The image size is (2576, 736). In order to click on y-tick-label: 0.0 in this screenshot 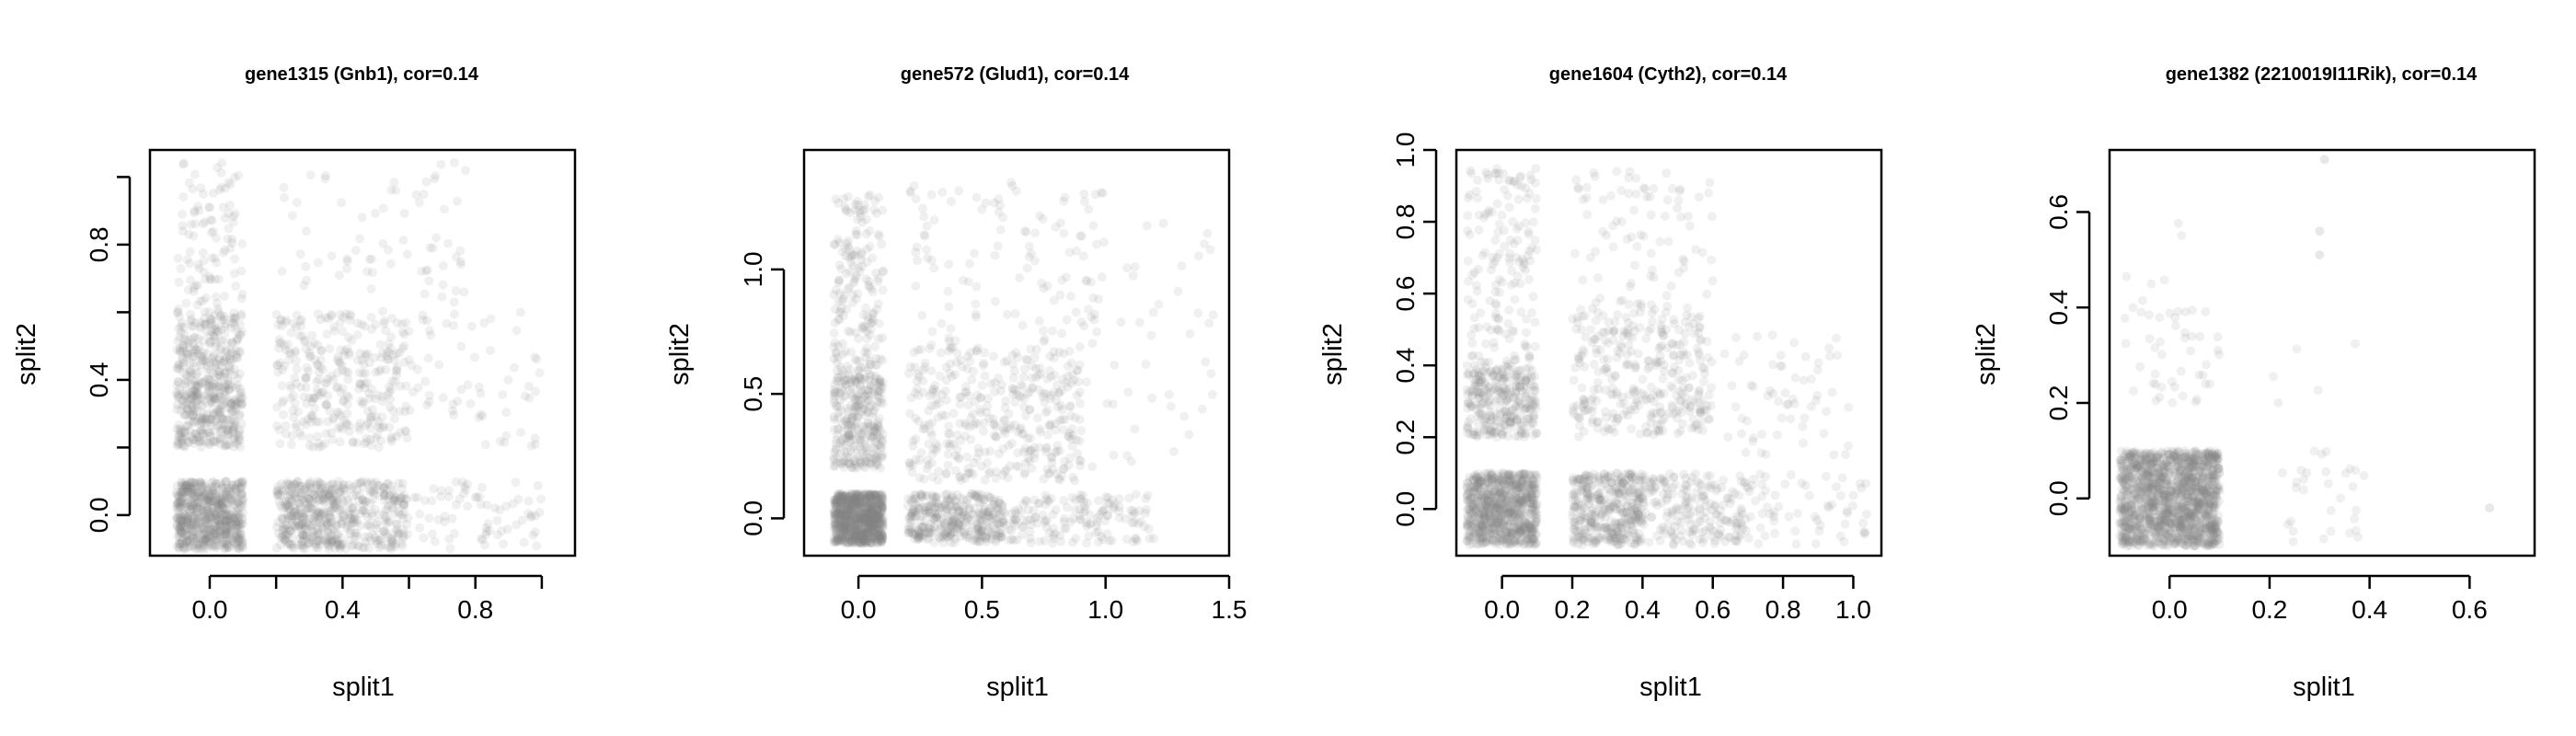, I will do `click(753, 518)`.